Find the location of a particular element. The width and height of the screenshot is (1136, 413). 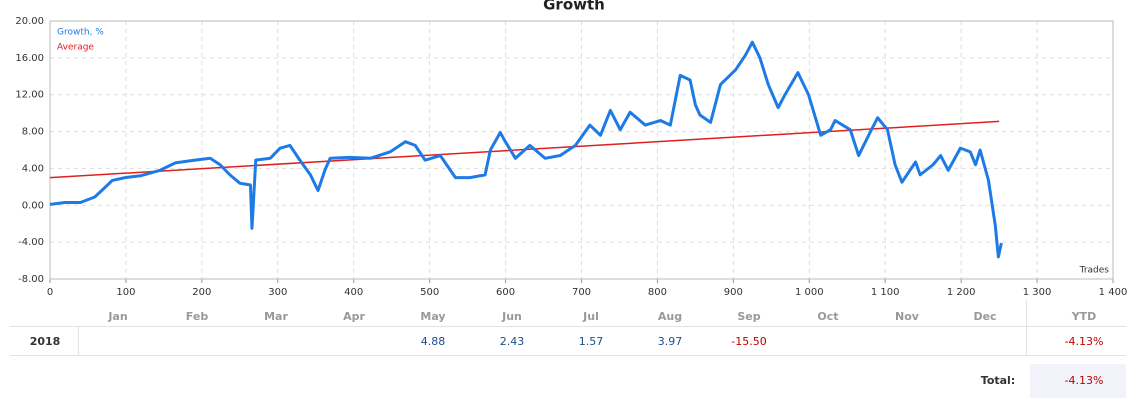

x-tick-label: 700 is located at coordinates (581, 292).